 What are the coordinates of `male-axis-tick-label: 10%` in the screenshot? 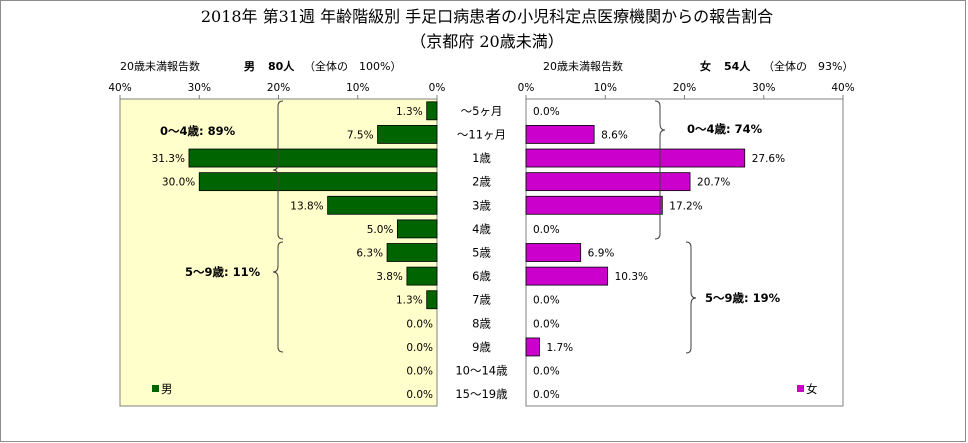 It's located at (357, 88).